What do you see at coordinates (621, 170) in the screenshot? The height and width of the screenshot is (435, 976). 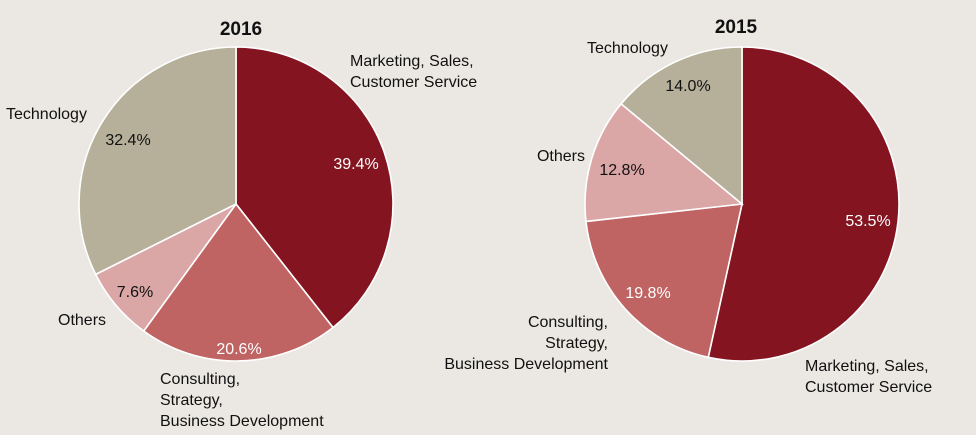 I see `value-label-others: 12.8%` at bounding box center [621, 170].